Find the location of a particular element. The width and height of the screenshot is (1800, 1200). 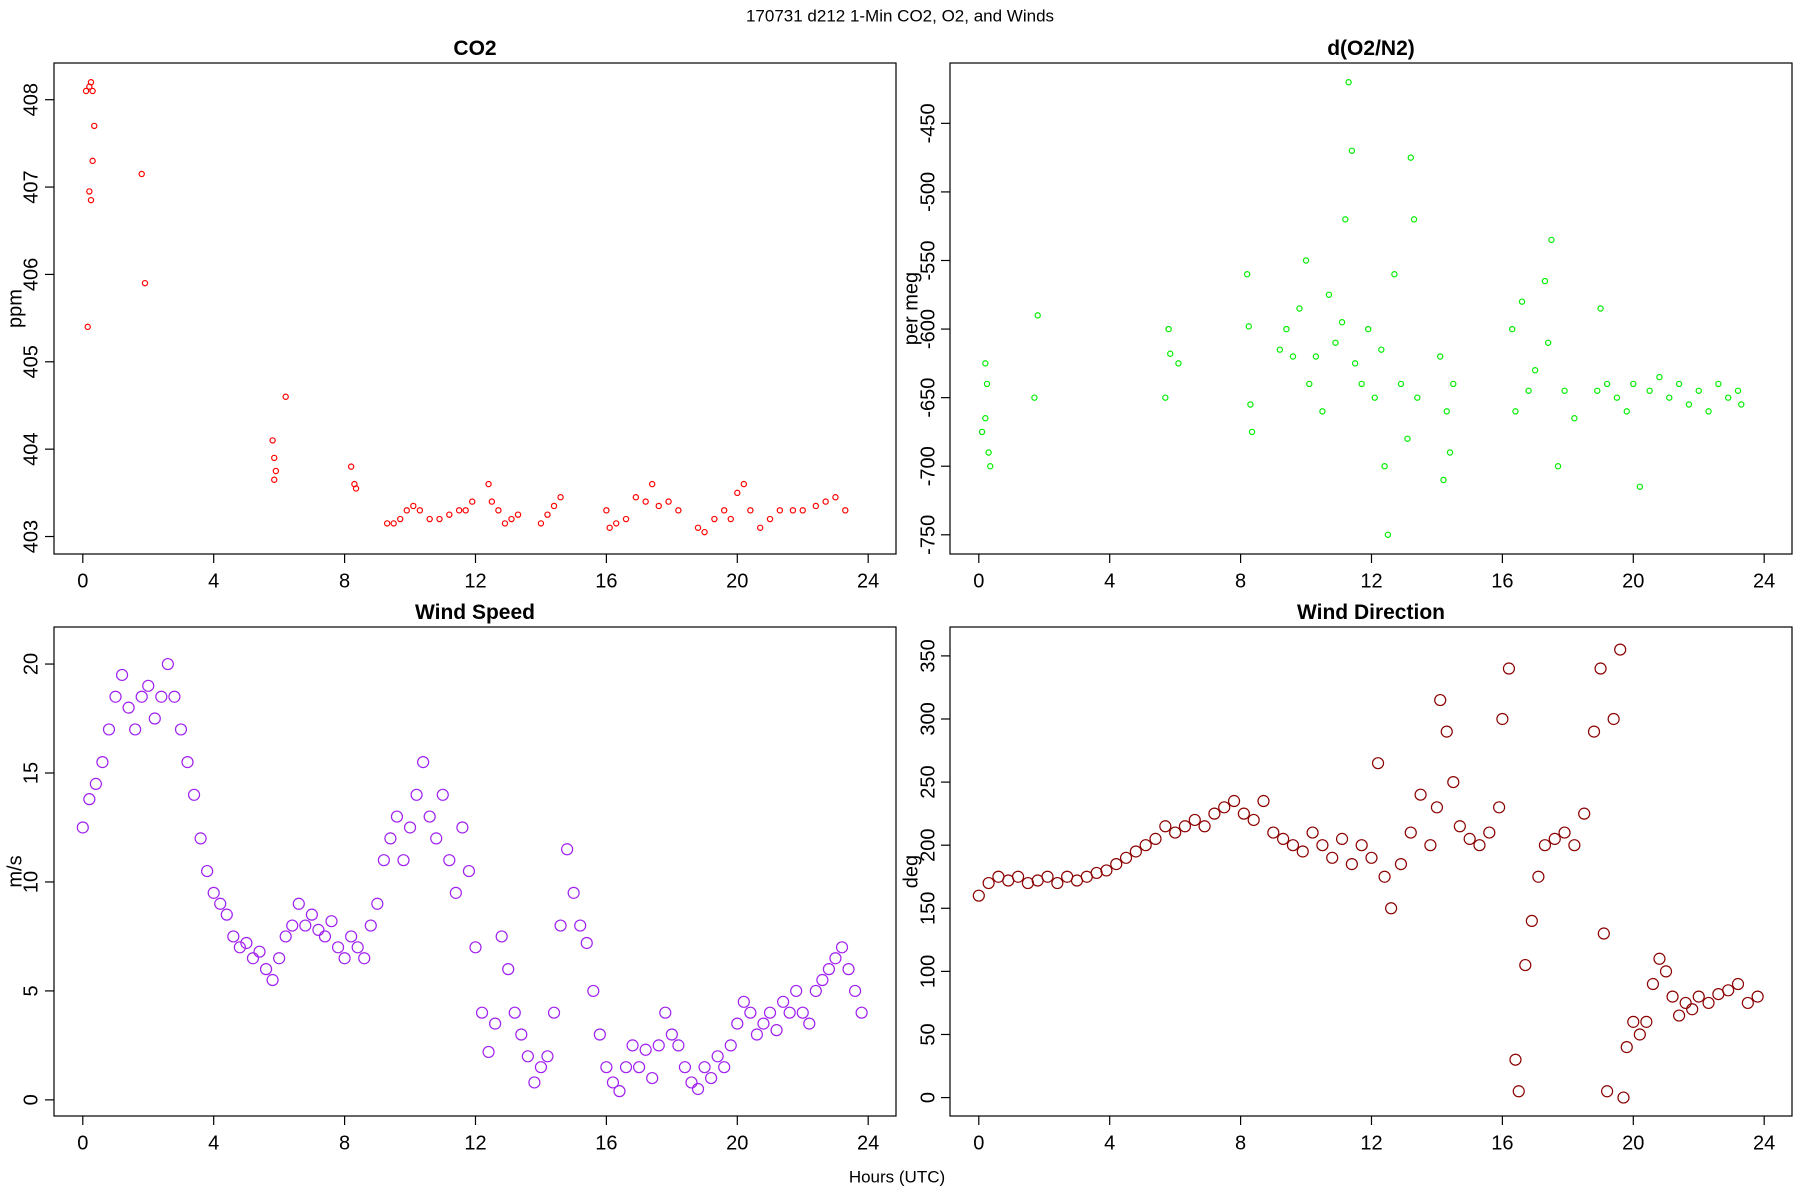

y-tick-label: -750 is located at coordinates (928, 535).